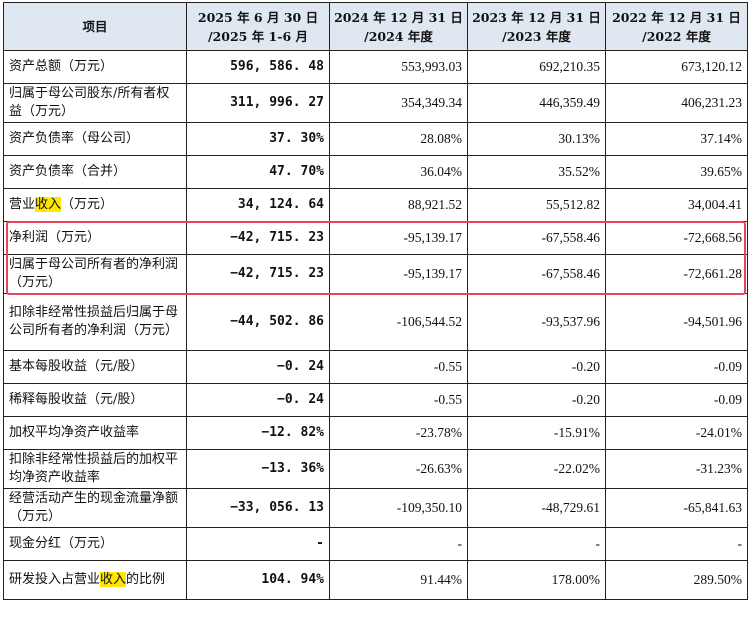 The image size is (750, 629). What do you see at coordinates (95, 508) in the screenshot?
I see `row-label: 经营活动产生的现金流量净额（万元）` at bounding box center [95, 508].